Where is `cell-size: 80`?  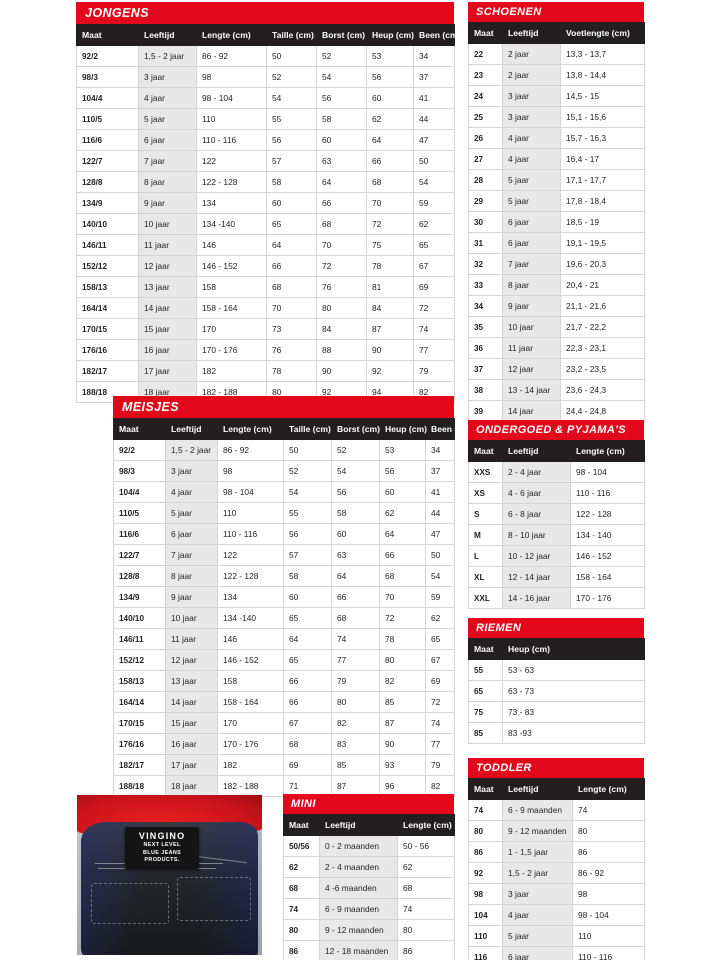
cell-size: 80 is located at coordinates (485, 831).